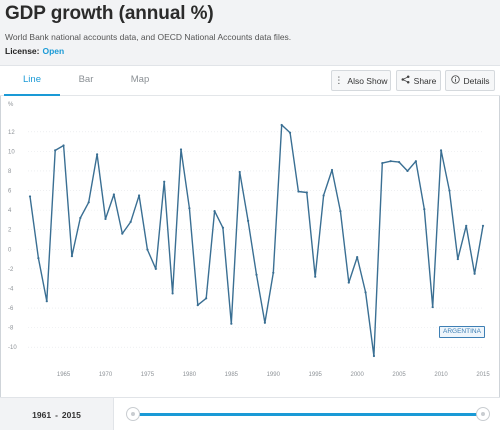  What do you see at coordinates (64, 375) in the screenshot?
I see `x-tick-label: 1965` at bounding box center [64, 375].